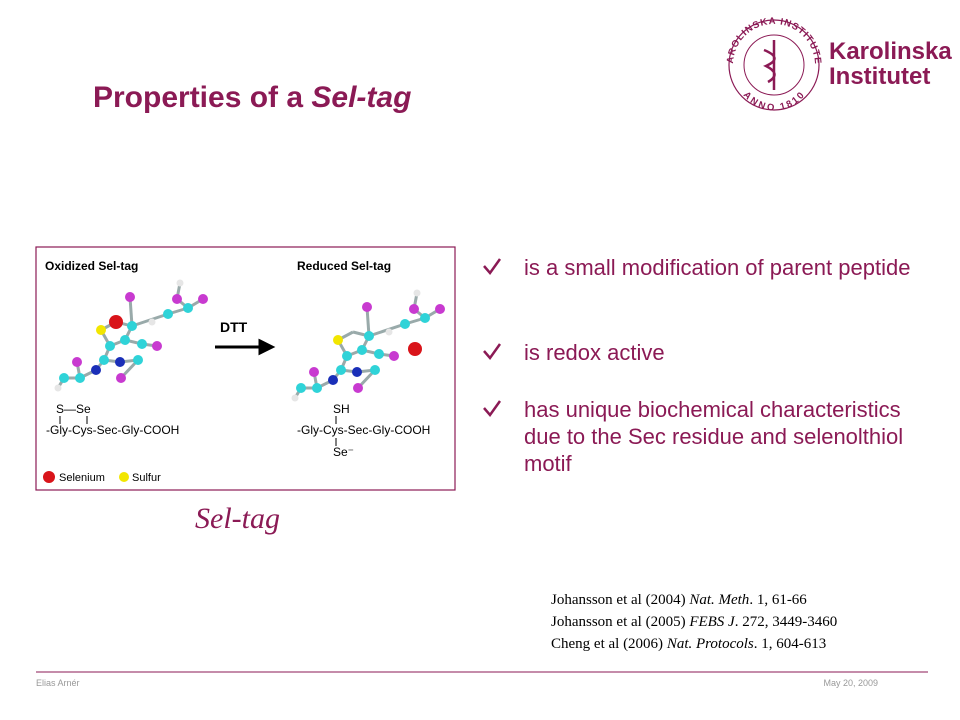 The width and height of the screenshot is (960, 720). I want to click on bullet: is redox active, so click(594, 352).